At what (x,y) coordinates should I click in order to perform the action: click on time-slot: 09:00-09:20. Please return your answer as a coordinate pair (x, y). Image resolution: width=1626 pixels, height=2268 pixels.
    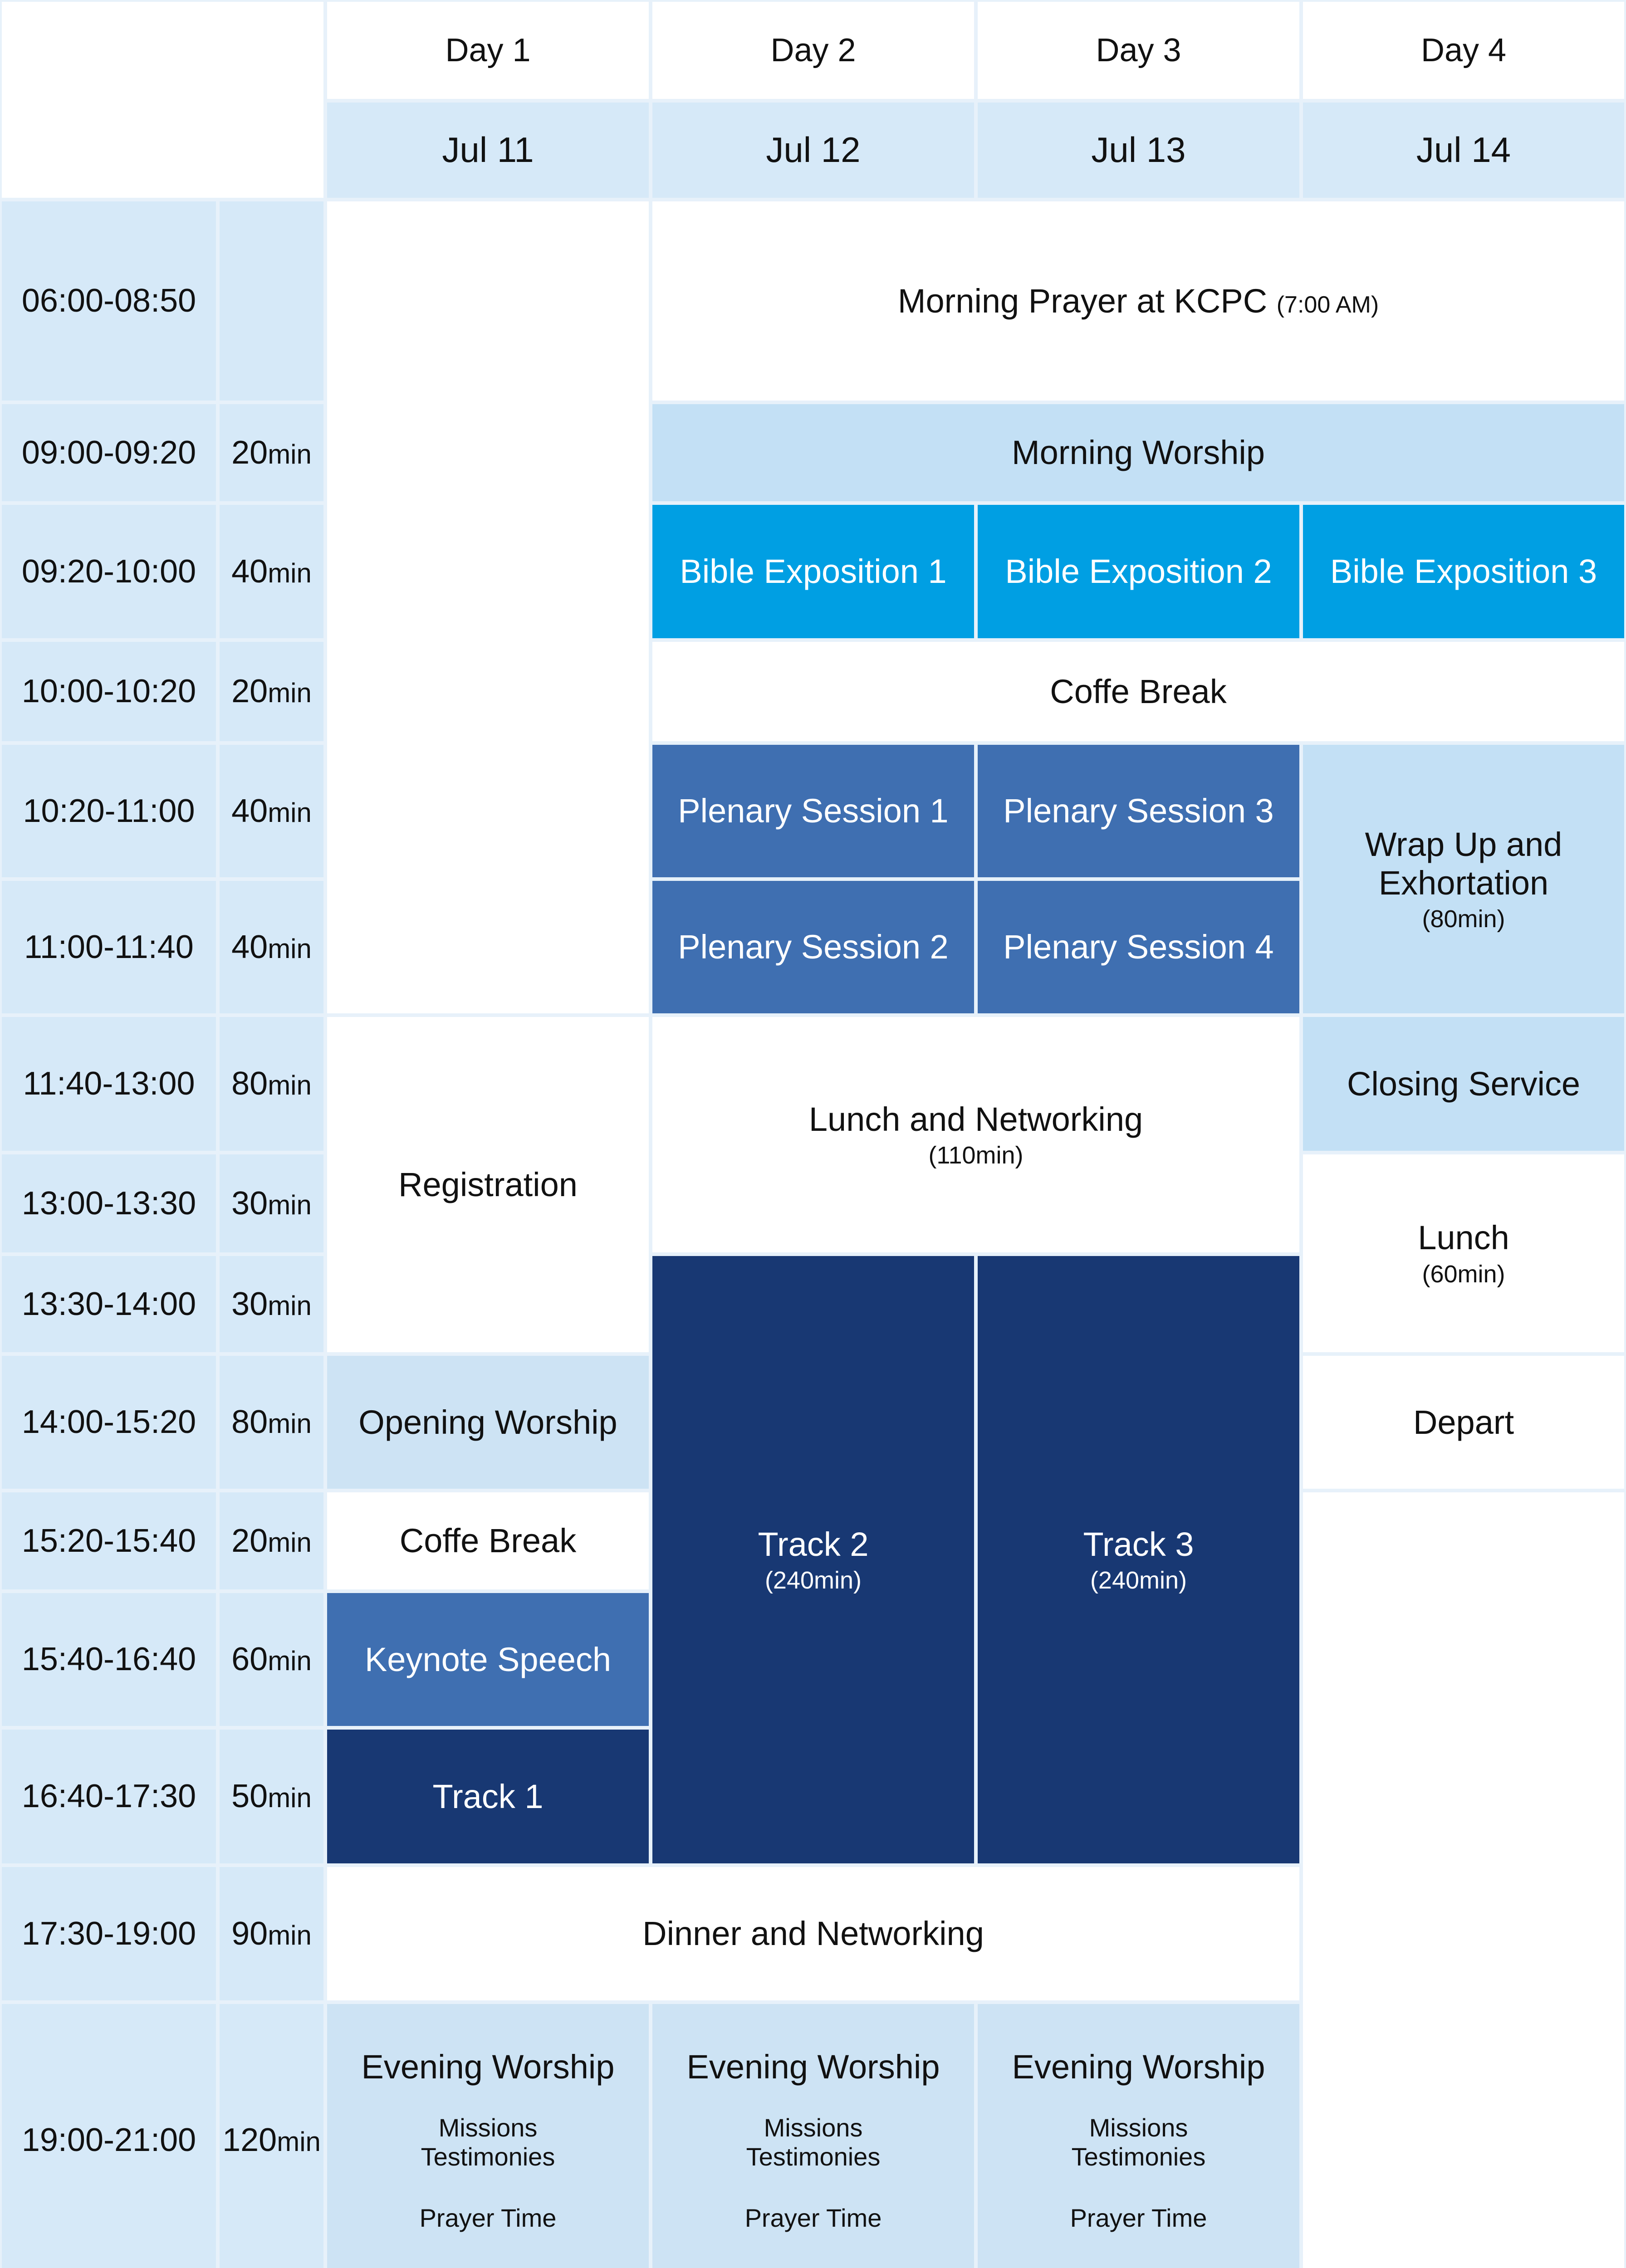
    Looking at the image, I should click on (109, 453).